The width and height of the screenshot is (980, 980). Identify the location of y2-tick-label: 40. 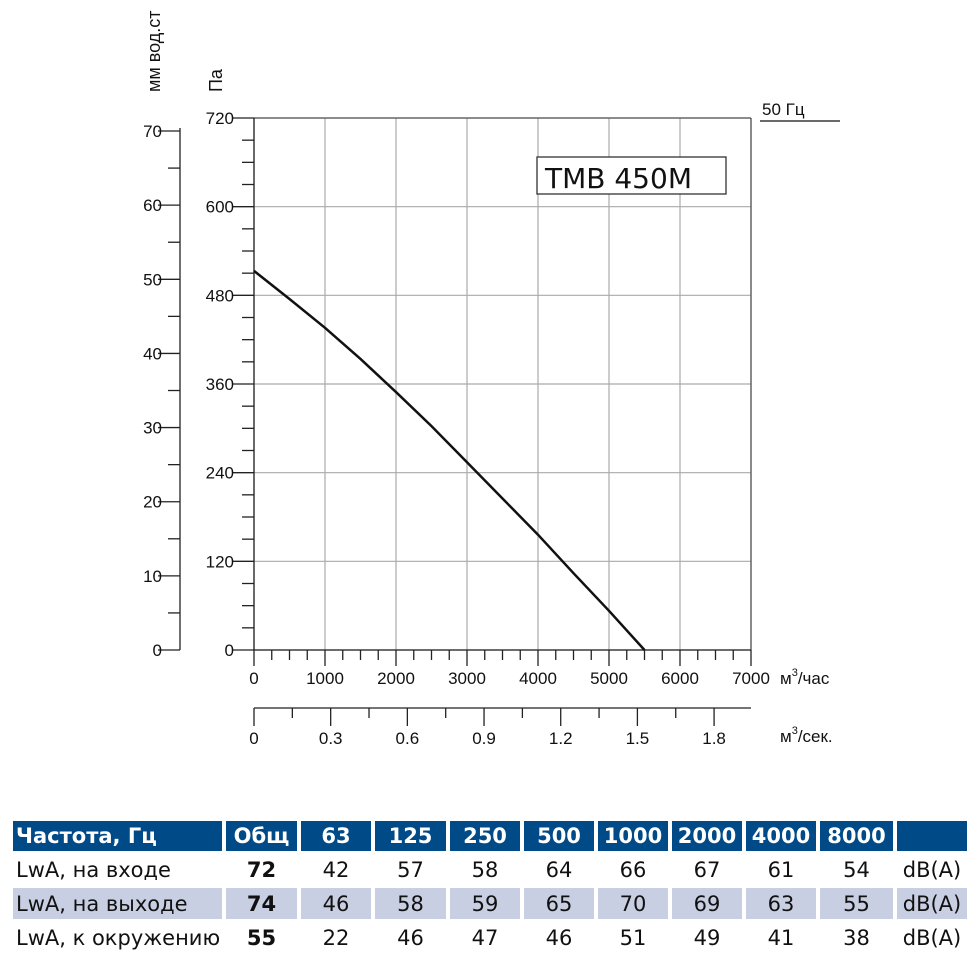
(152, 353).